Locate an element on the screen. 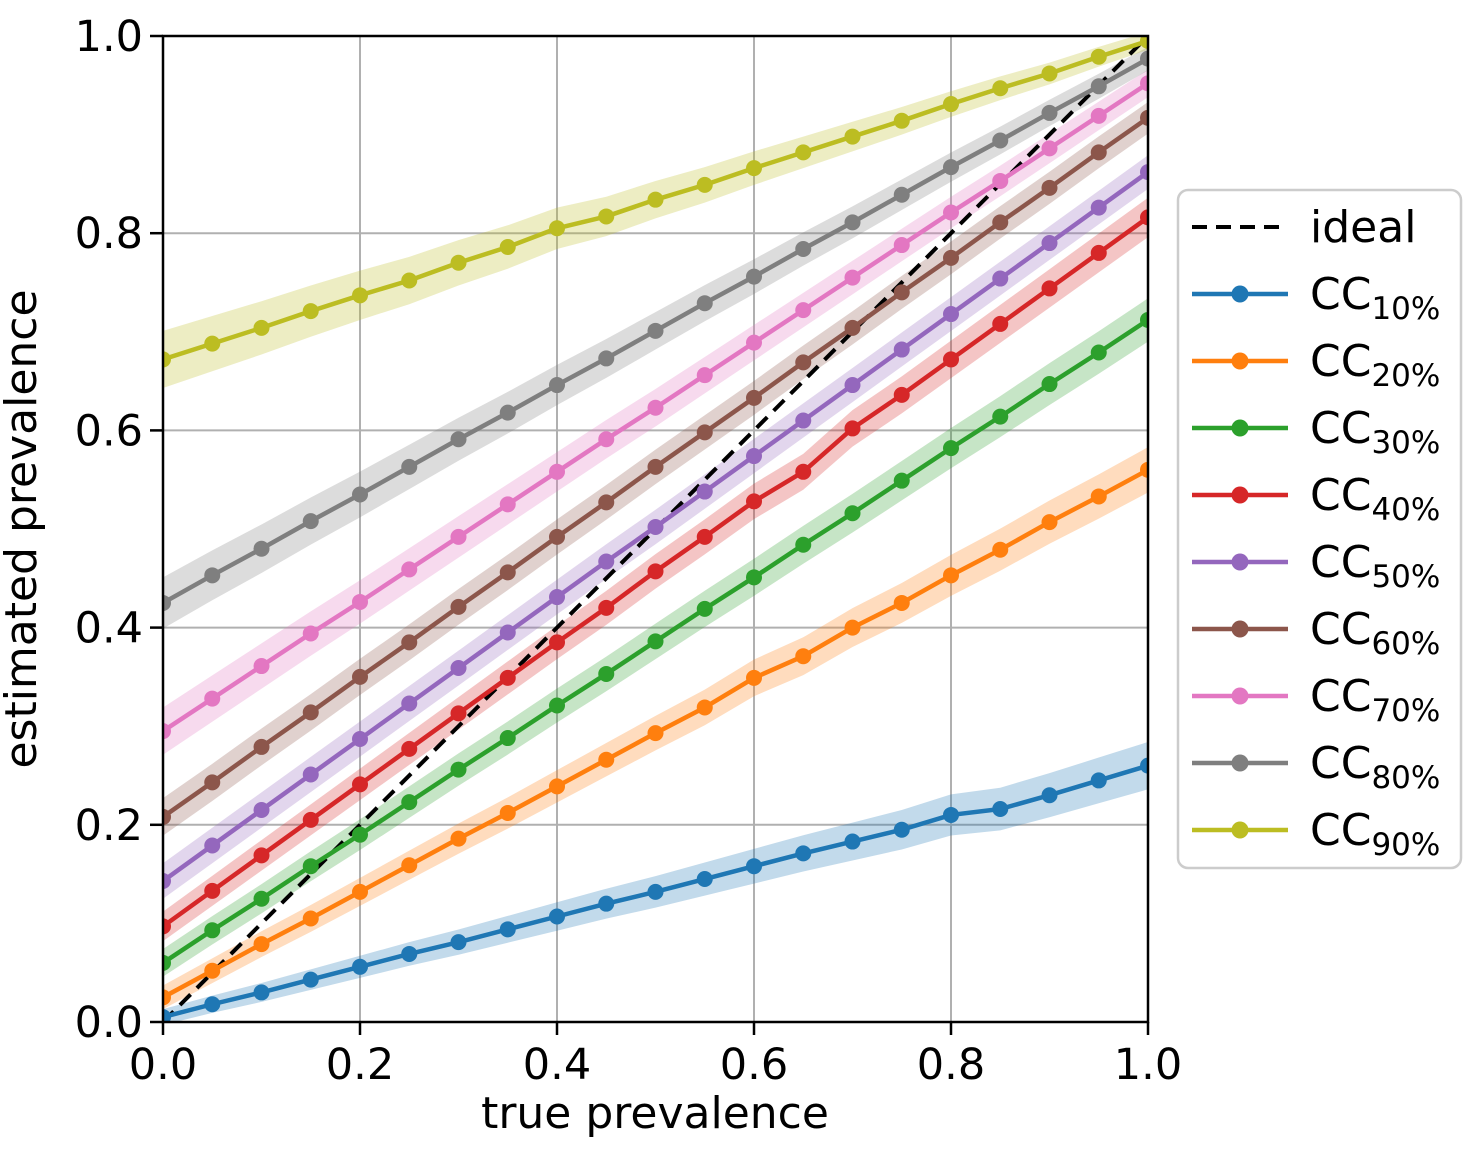 This screenshot has width=1483, height=1159. legend-label-cc-10%: CC10% is located at coordinates (1375, 298).